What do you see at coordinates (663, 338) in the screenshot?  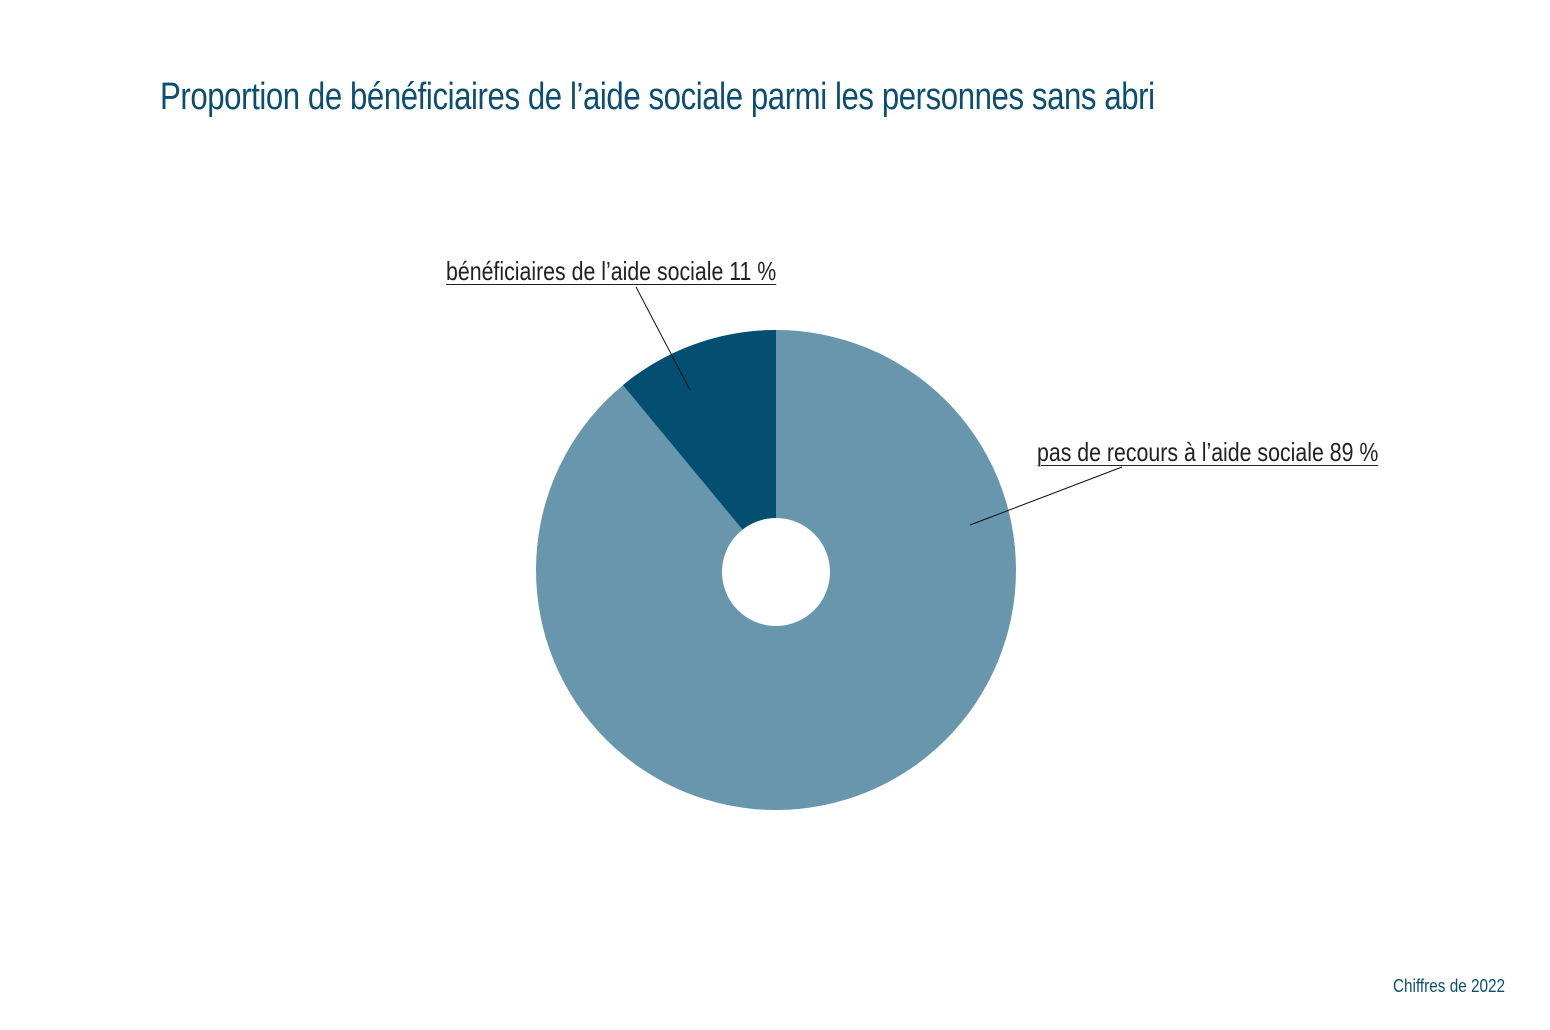 I see `leader-line-beneficiaires` at bounding box center [663, 338].